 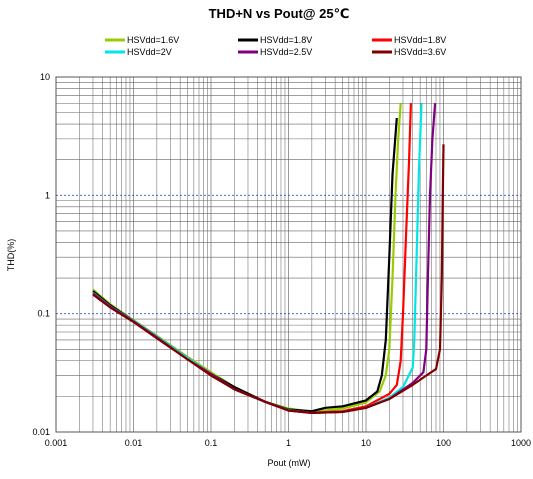 I want to click on y-tick-label: 1, so click(x=47, y=195).